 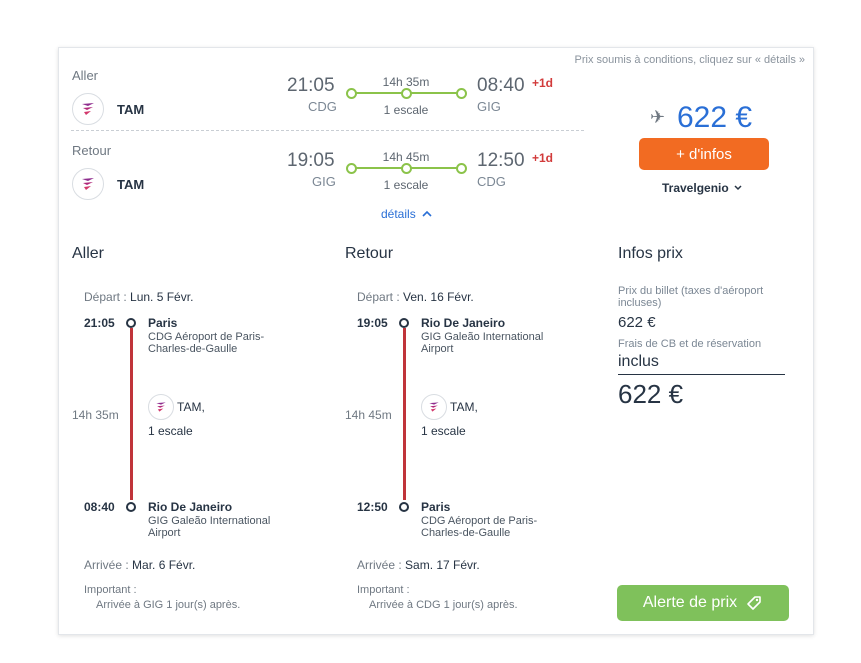 What do you see at coordinates (651, 394) in the screenshot?
I see `total-price: 622 €` at bounding box center [651, 394].